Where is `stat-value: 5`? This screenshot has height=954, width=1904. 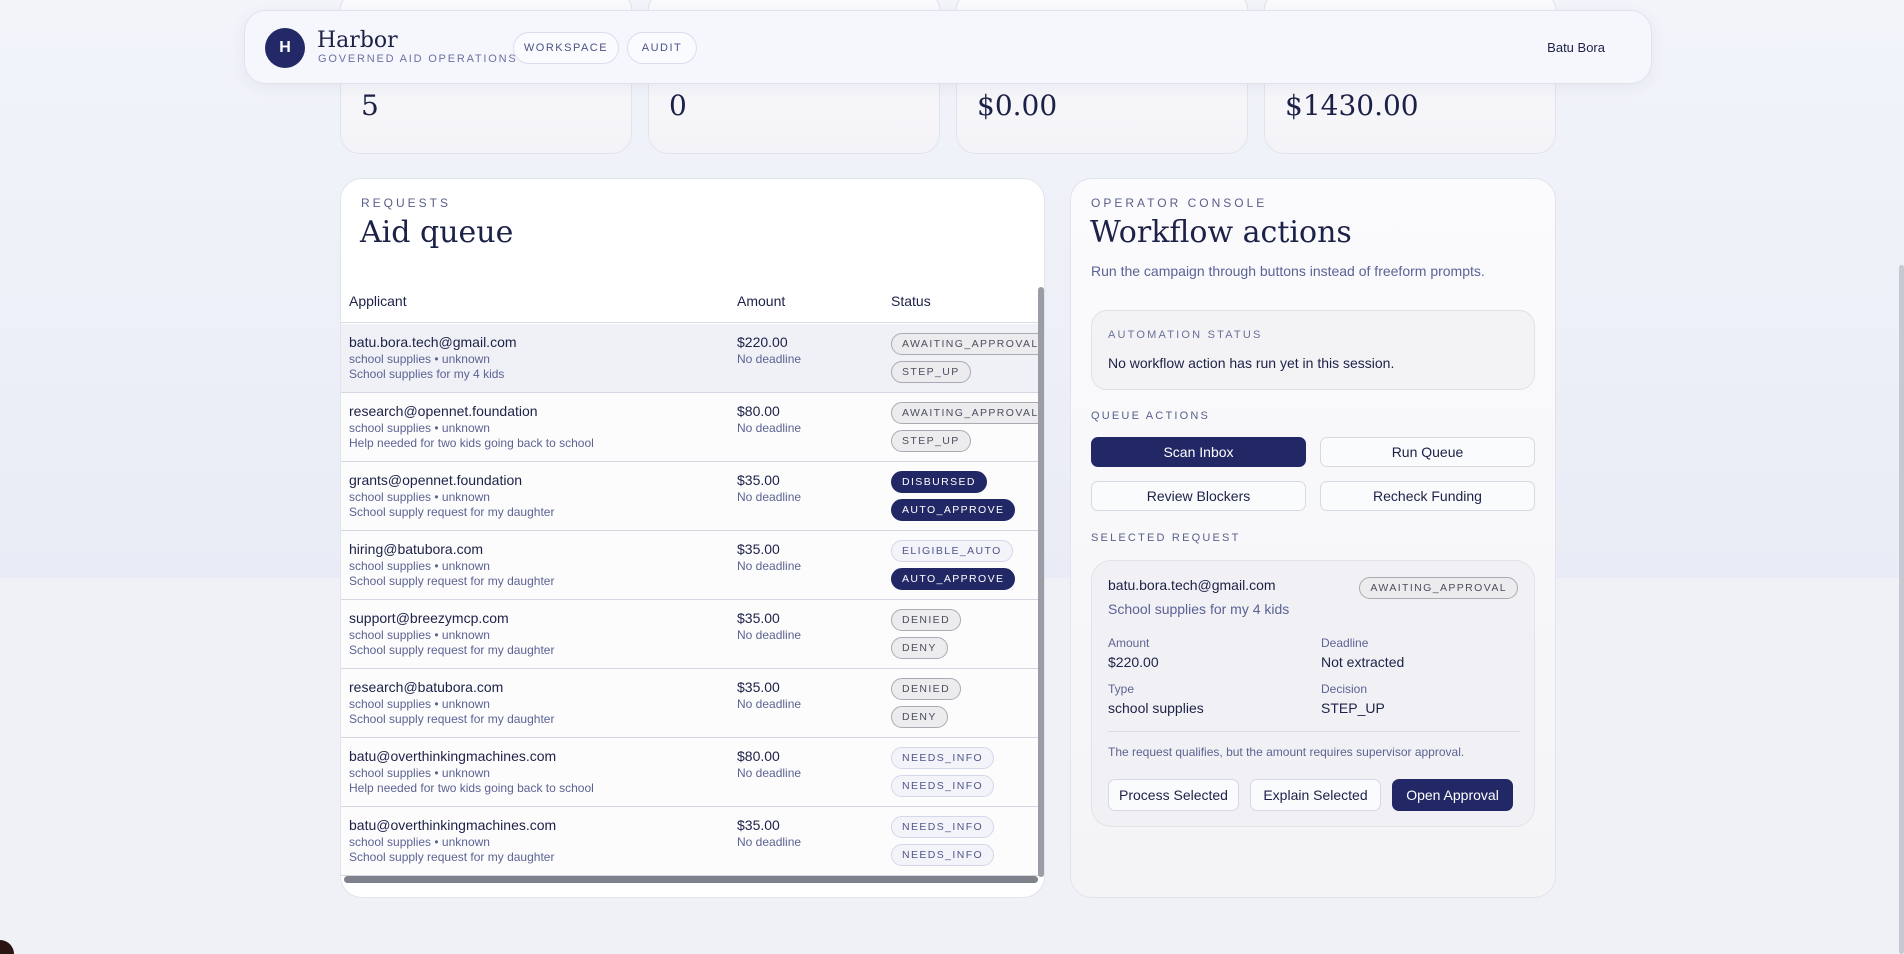
stat-value: 5 is located at coordinates (370, 105).